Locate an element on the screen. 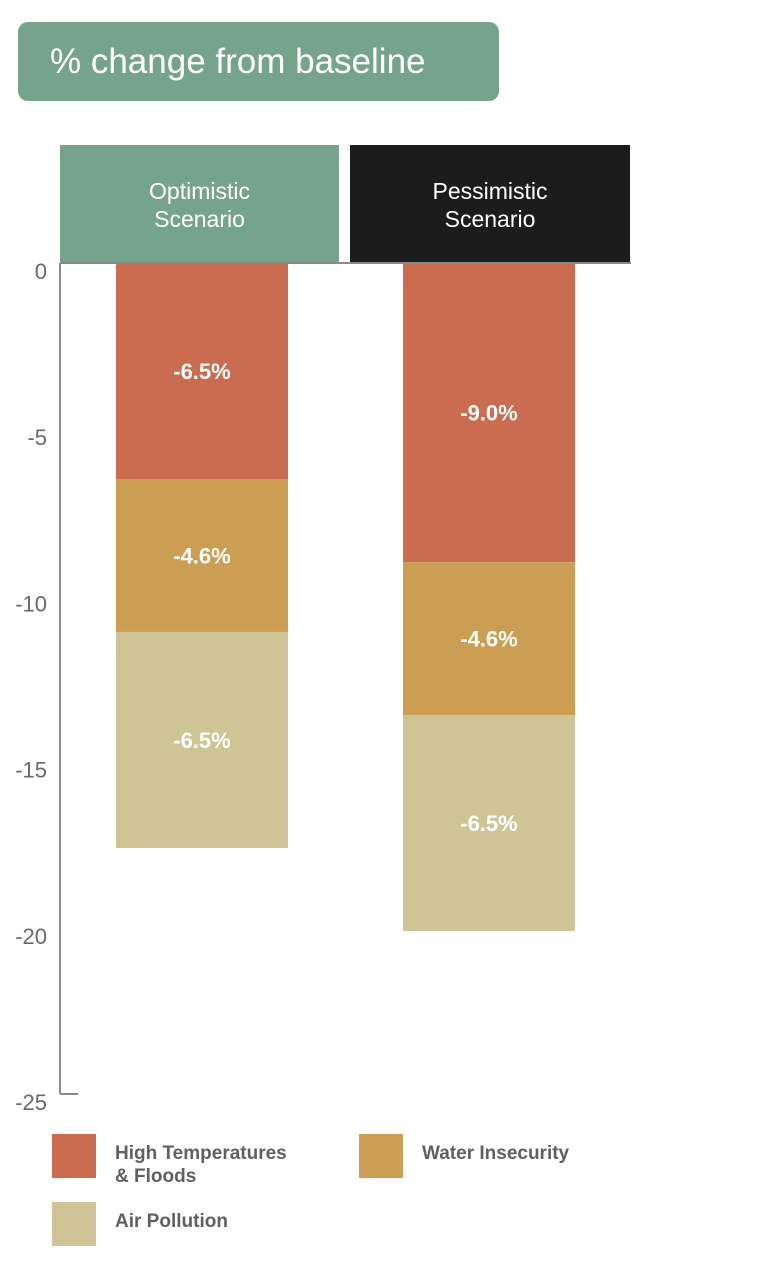 The height and width of the screenshot is (1280, 757). y-tick-label-minus-5: -5 is located at coordinates (37, 437).